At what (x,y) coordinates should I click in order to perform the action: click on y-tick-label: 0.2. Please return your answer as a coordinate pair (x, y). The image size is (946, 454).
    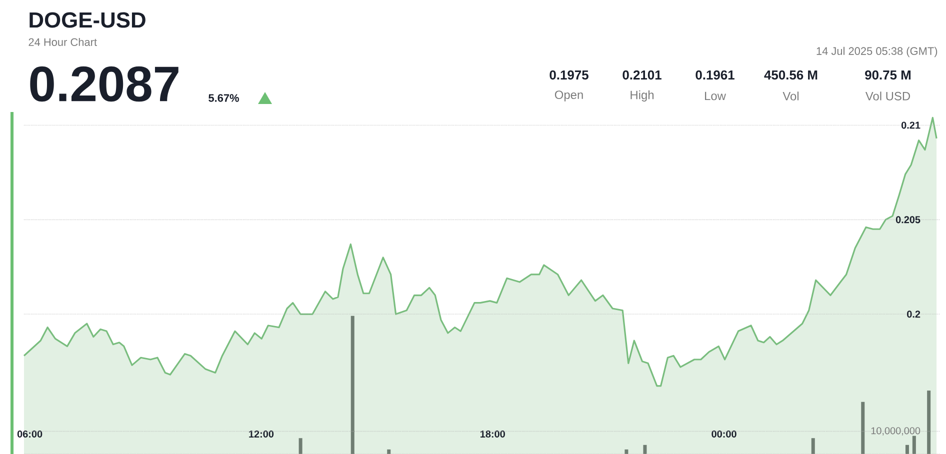
    Looking at the image, I should click on (913, 314).